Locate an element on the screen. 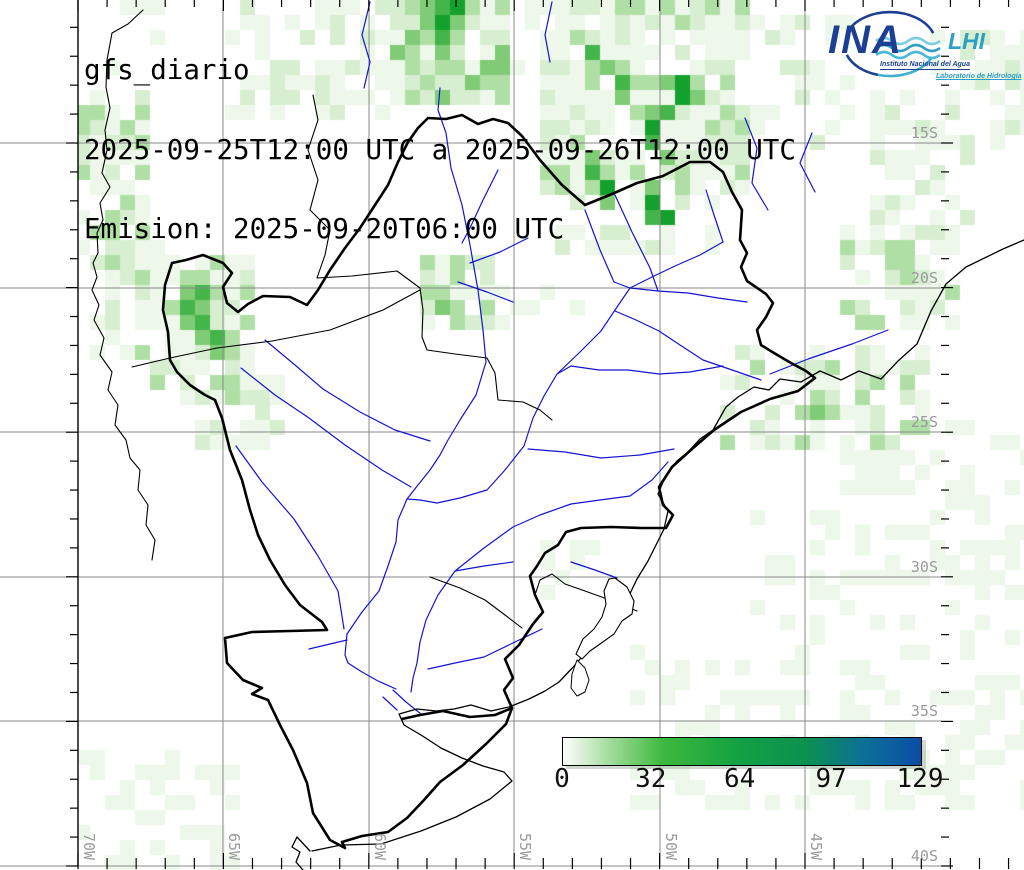  colorbar is located at coordinates (742, 751).